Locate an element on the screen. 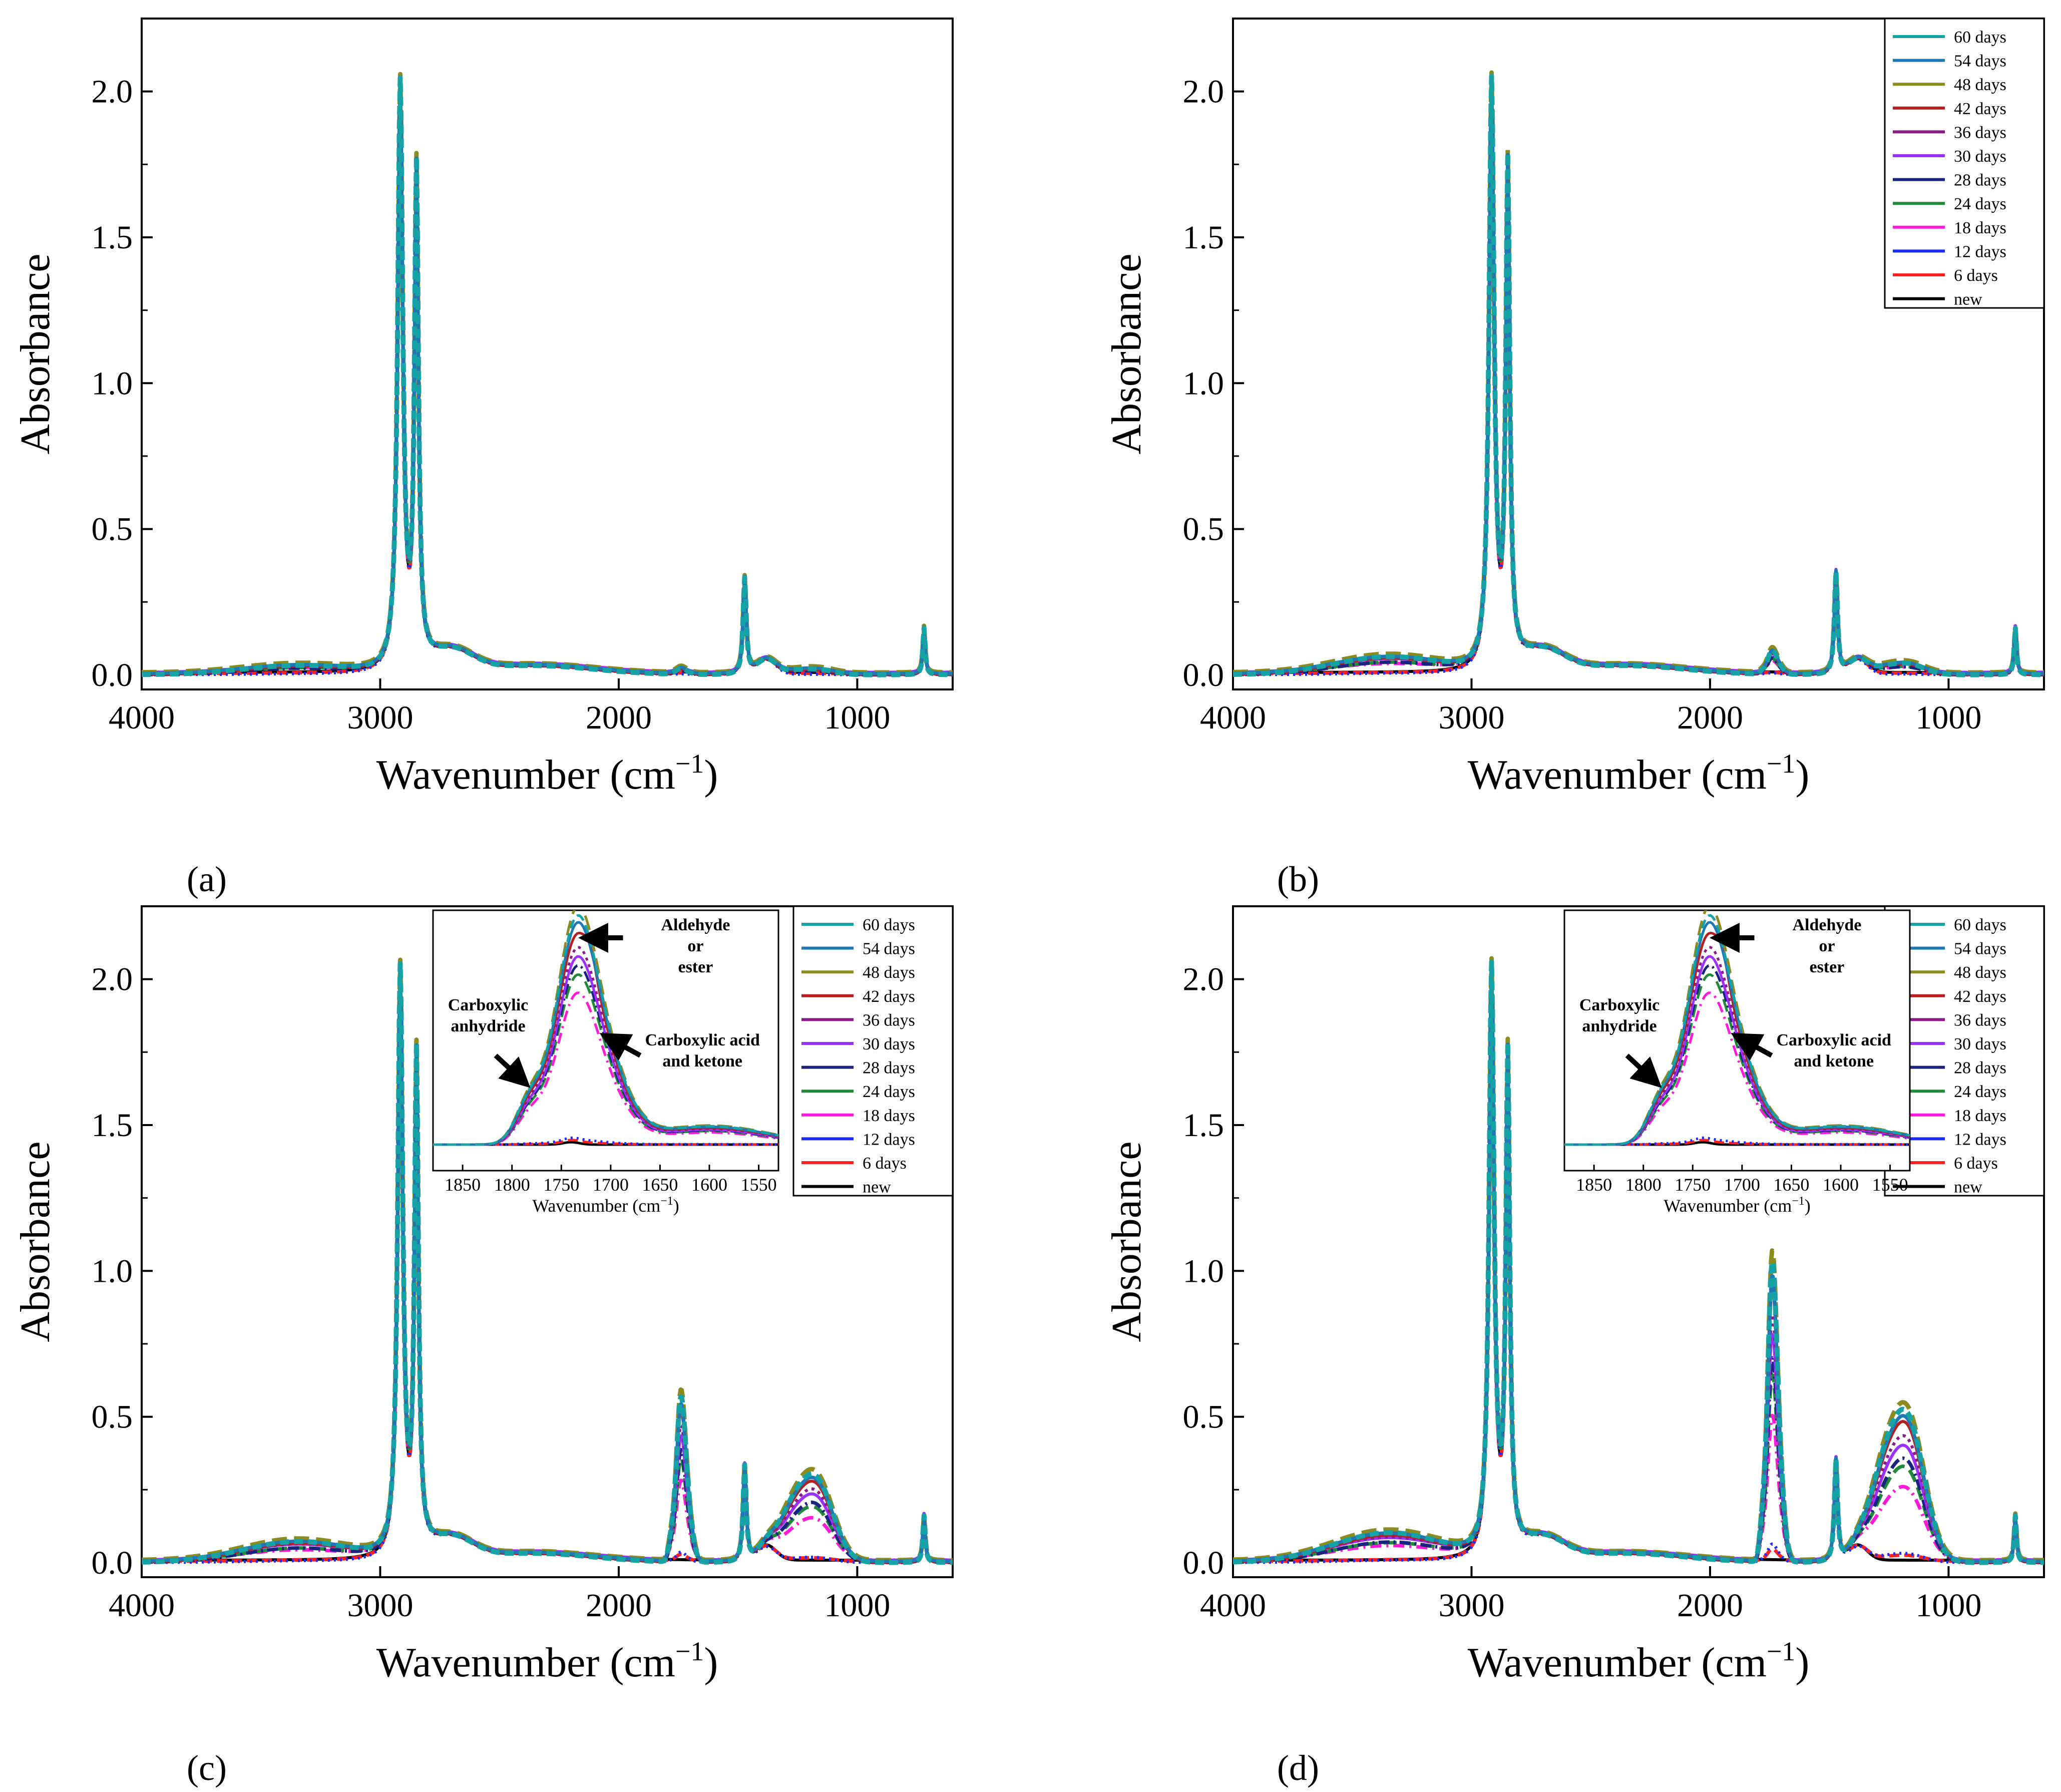  inset-x-tick-label: 1800 is located at coordinates (512, 1185).